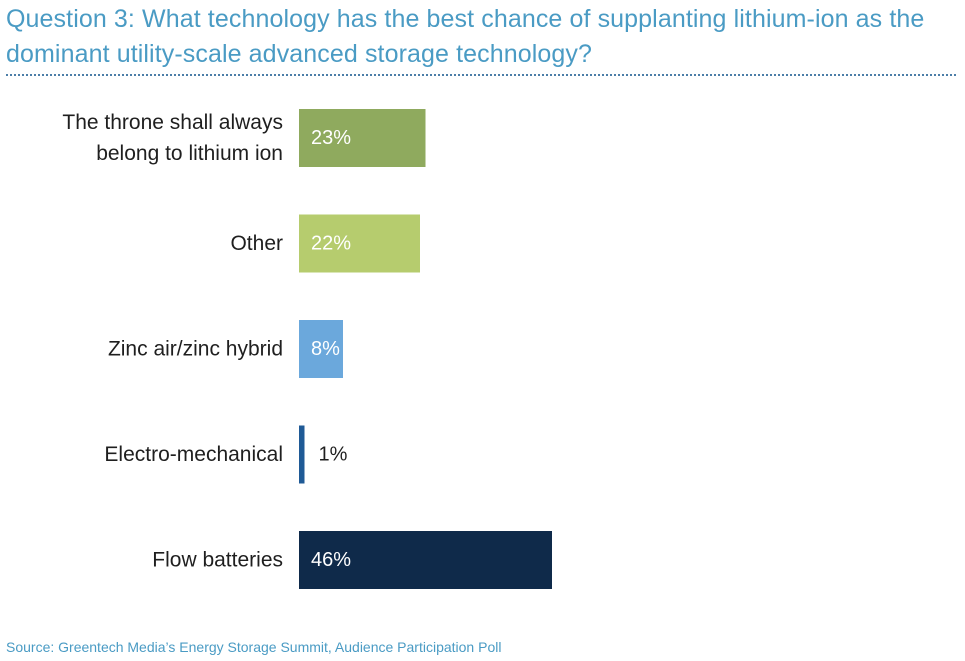 The image size is (965, 661). I want to click on title-divider, so click(481, 75).